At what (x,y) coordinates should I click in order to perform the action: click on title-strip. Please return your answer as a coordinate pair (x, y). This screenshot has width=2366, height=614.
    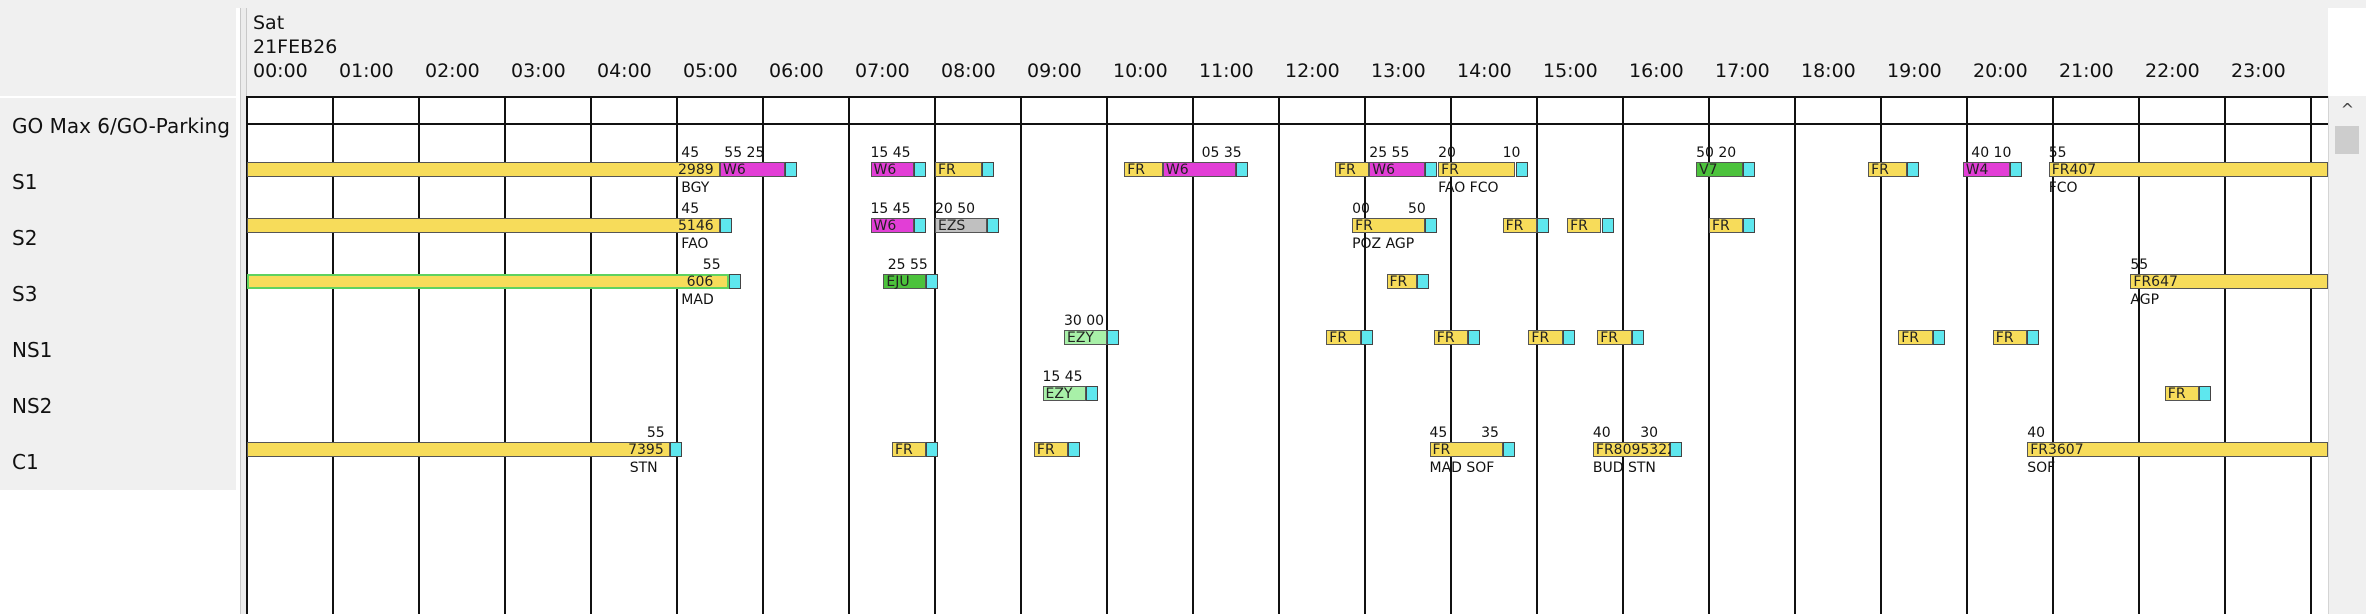
    Looking at the image, I should click on (1183, 4).